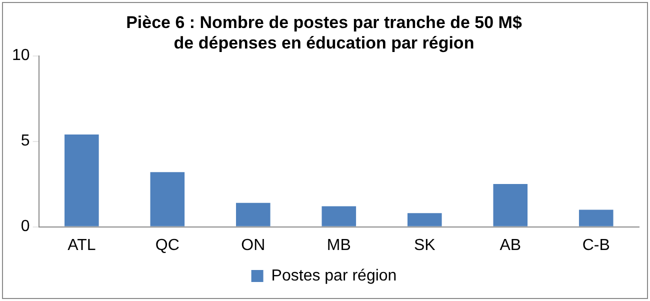 This screenshot has height=301, width=650. What do you see at coordinates (425, 245) in the screenshot?
I see `x-tick-label: SK` at bounding box center [425, 245].